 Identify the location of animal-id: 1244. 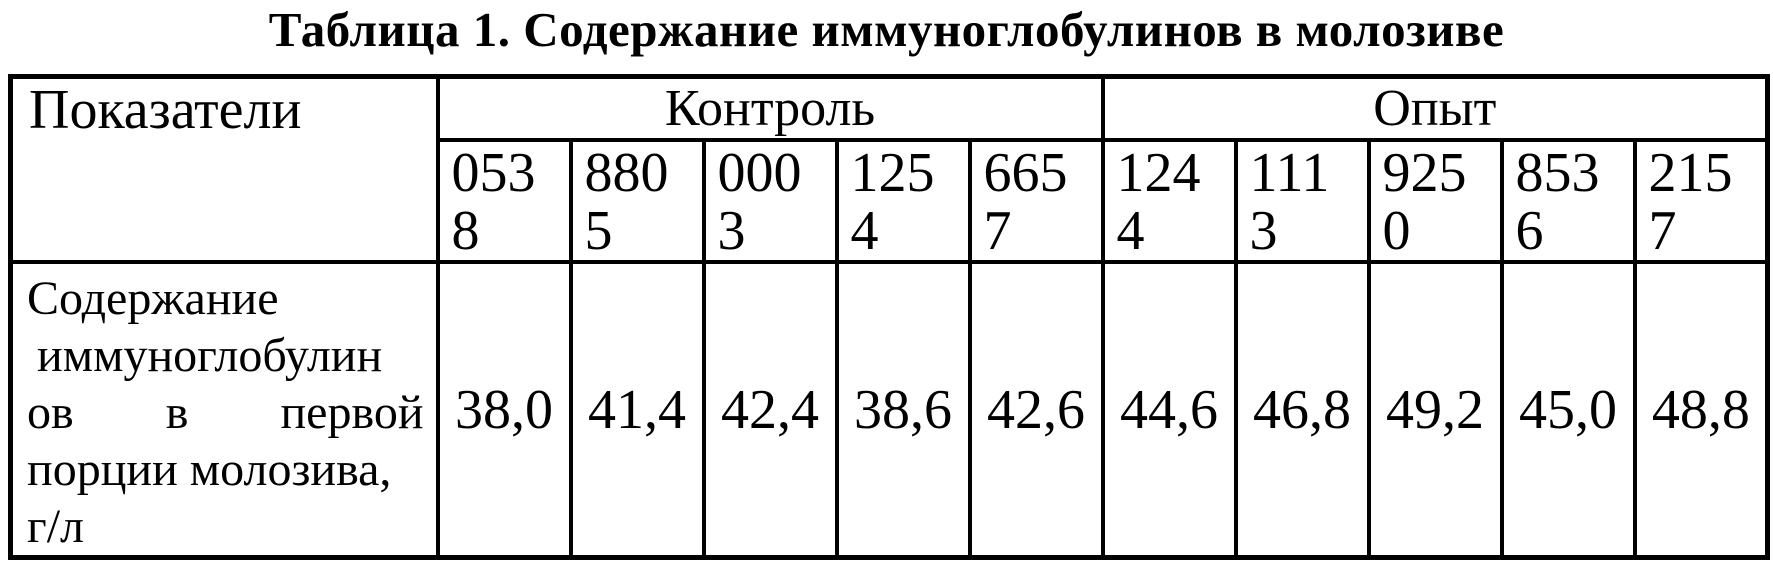
(1158, 202).